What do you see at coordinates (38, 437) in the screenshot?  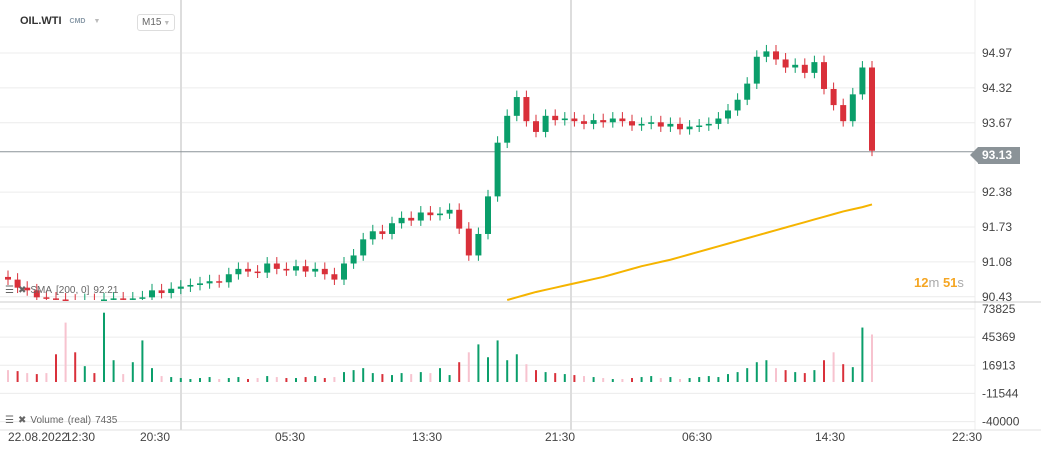 I see `time-axis-label: 22.08.2022` at bounding box center [38, 437].